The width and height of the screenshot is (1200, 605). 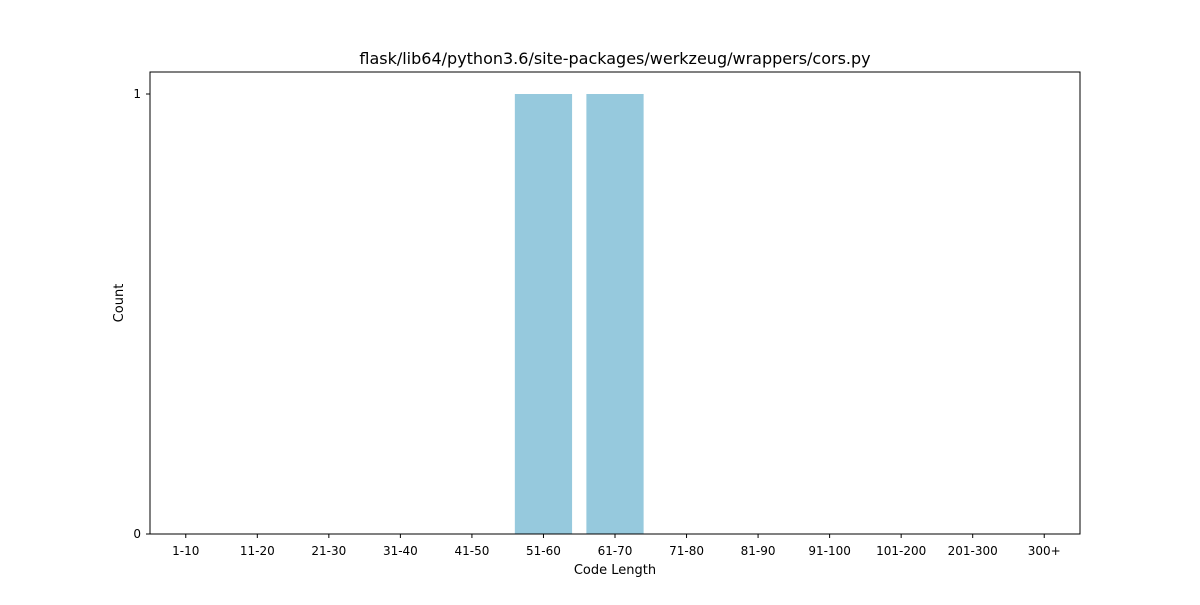 What do you see at coordinates (758, 551) in the screenshot?
I see `x-tick-label: 81-90` at bounding box center [758, 551].